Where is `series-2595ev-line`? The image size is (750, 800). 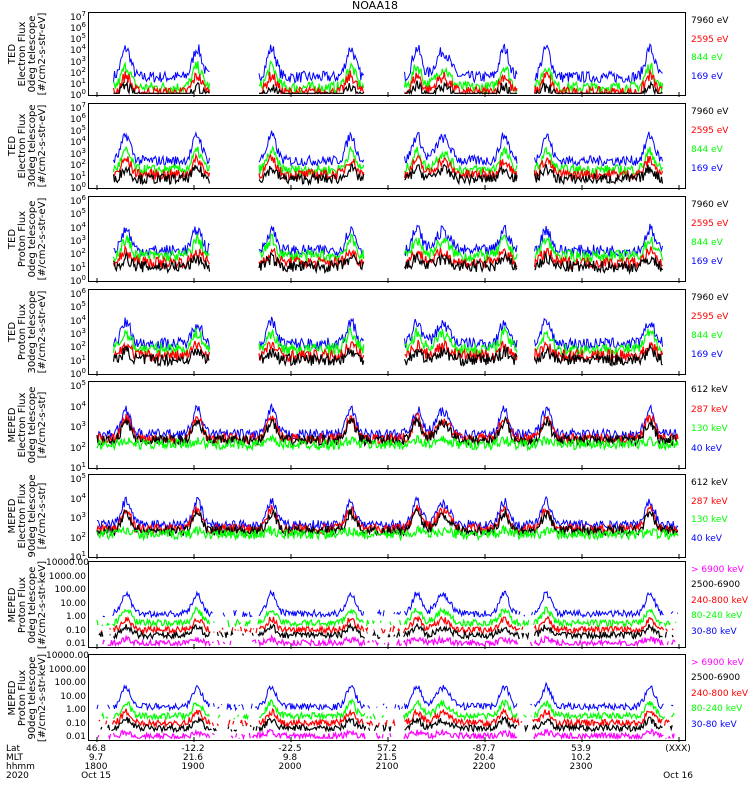 series-2595ev-line is located at coordinates (388, 167).